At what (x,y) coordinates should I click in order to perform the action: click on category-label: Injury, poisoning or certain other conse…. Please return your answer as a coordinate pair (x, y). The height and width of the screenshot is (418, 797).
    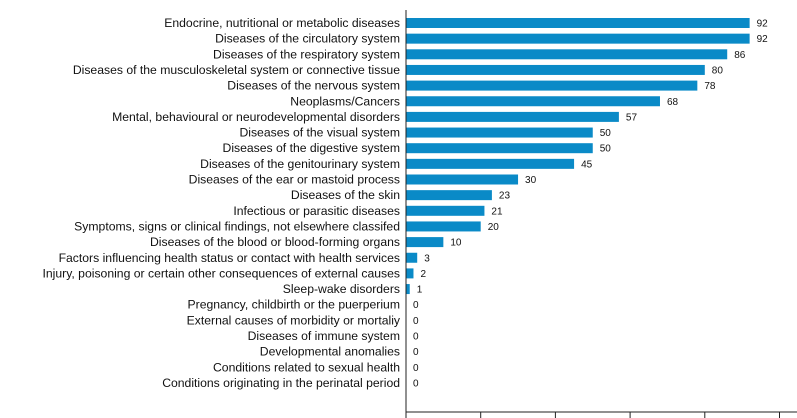
    Looking at the image, I should click on (221, 273).